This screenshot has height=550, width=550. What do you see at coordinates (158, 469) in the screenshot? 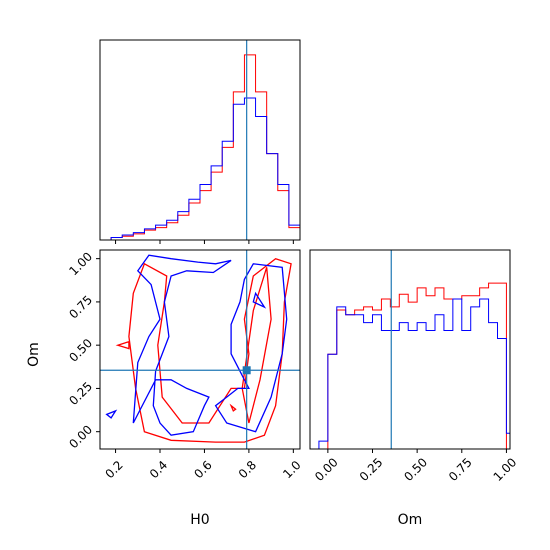
I see `contour-xtick-label-1: 0.4` at bounding box center [158, 469].